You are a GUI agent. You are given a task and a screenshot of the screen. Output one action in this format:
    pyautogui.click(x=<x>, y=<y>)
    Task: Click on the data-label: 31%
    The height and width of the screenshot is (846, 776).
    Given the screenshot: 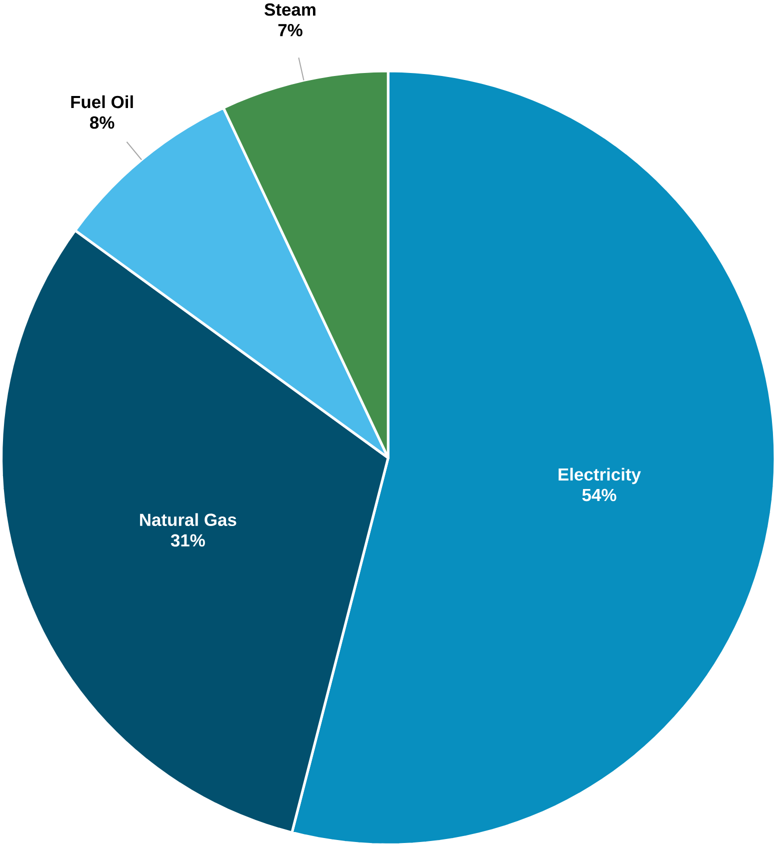 What is the action you would take?
    pyautogui.click(x=187, y=540)
    